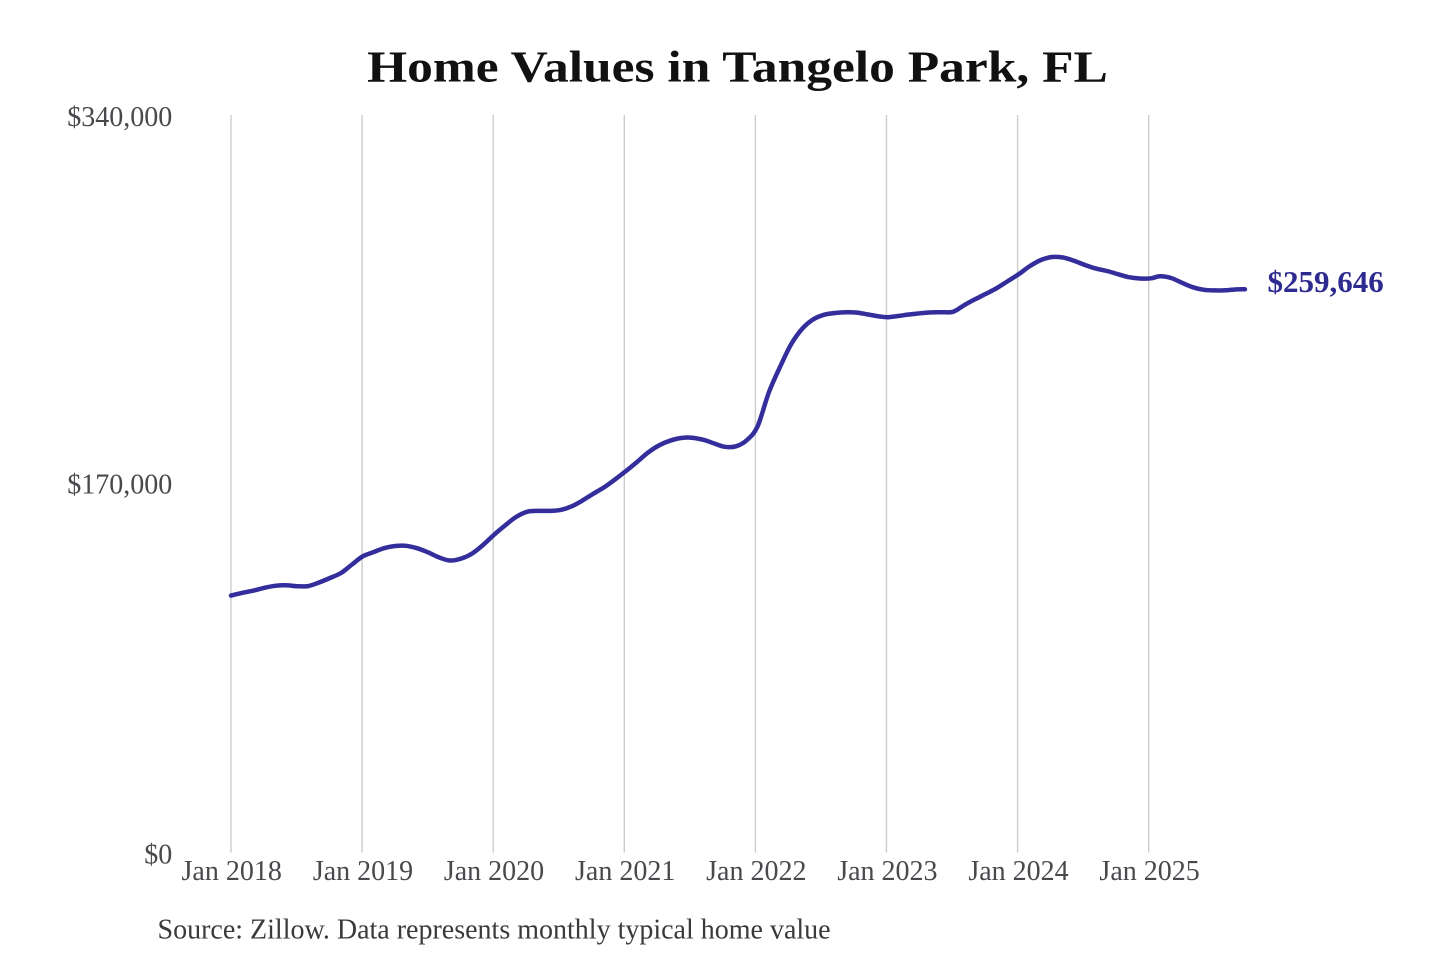  I want to click on svg-text: Jan 2020, so click(494, 871).